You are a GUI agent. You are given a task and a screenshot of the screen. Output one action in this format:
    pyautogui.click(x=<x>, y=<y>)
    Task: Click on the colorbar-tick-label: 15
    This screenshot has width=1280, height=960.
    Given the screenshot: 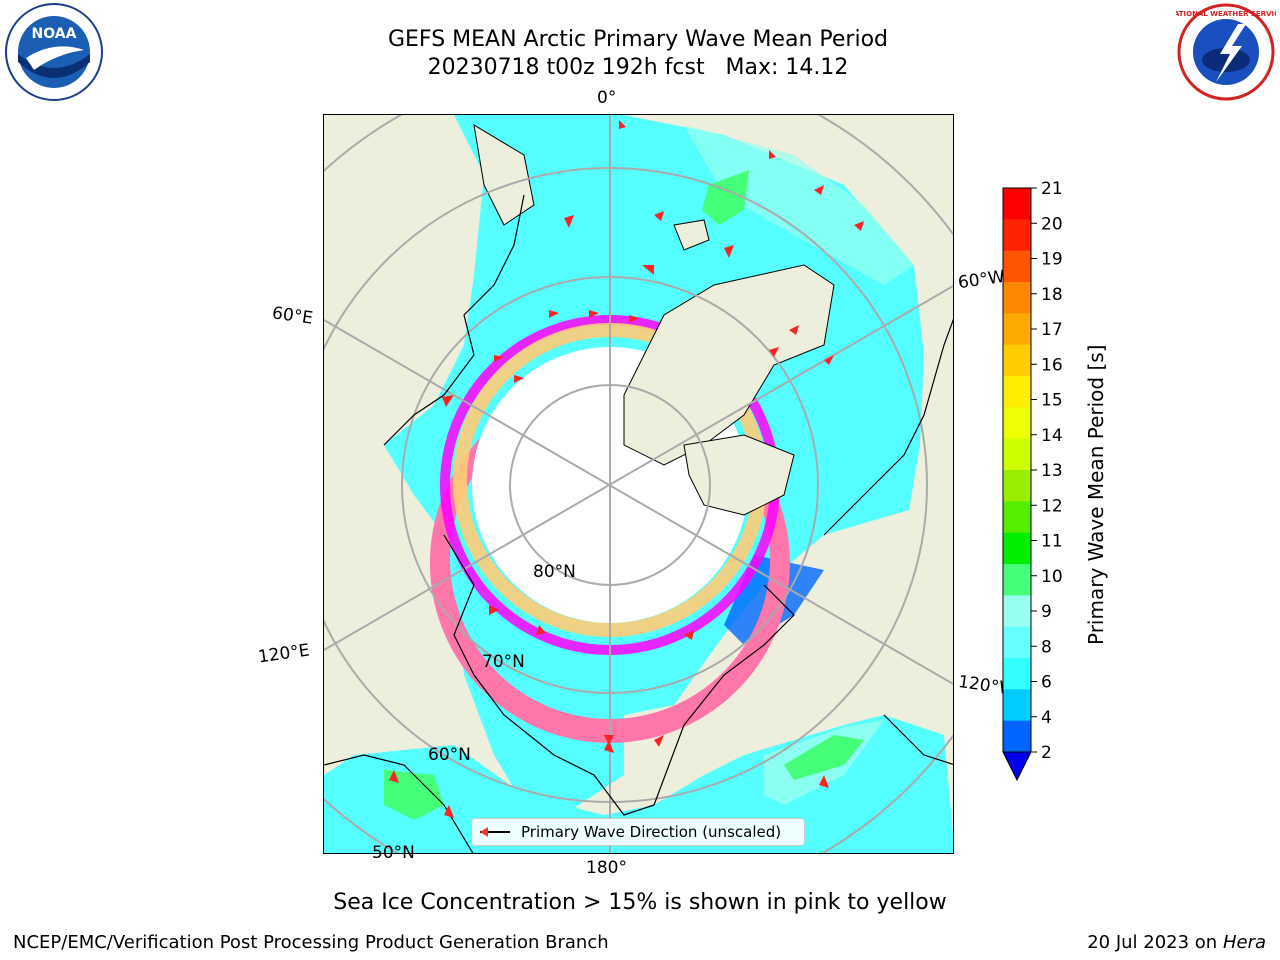 What is the action you would take?
    pyautogui.click(x=1052, y=401)
    